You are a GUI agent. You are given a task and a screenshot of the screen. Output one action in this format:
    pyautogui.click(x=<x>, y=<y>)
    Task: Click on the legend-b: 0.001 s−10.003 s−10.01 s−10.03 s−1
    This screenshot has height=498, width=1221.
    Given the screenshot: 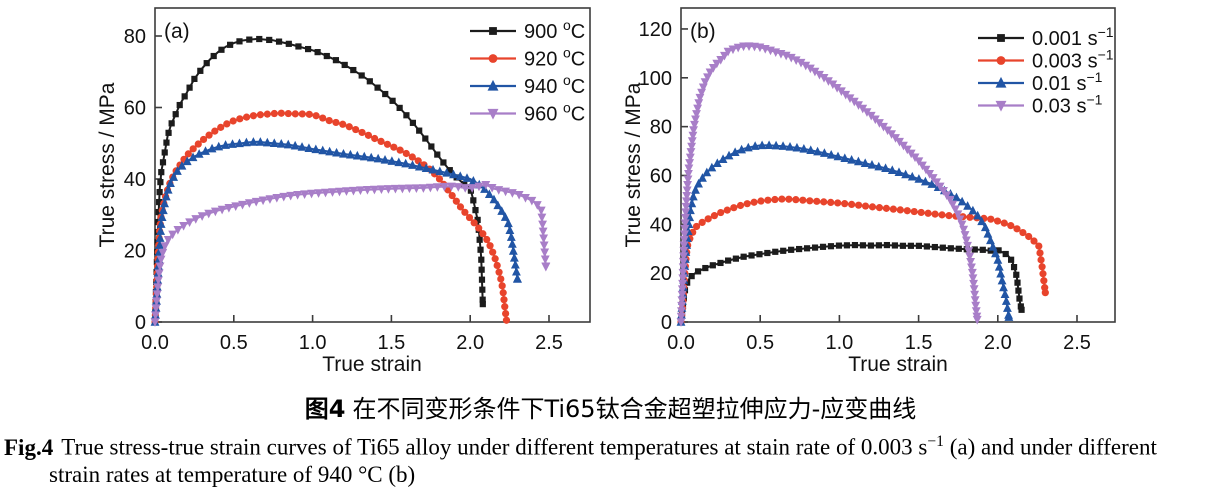 What is the action you would take?
    pyautogui.click(x=1046, y=71)
    